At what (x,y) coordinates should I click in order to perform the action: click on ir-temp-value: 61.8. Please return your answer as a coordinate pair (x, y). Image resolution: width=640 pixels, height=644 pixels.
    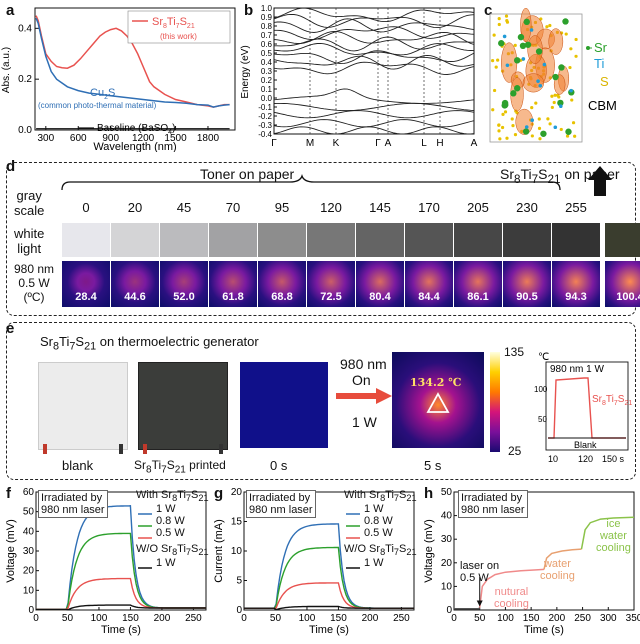
    Looking at the image, I should click on (233, 297).